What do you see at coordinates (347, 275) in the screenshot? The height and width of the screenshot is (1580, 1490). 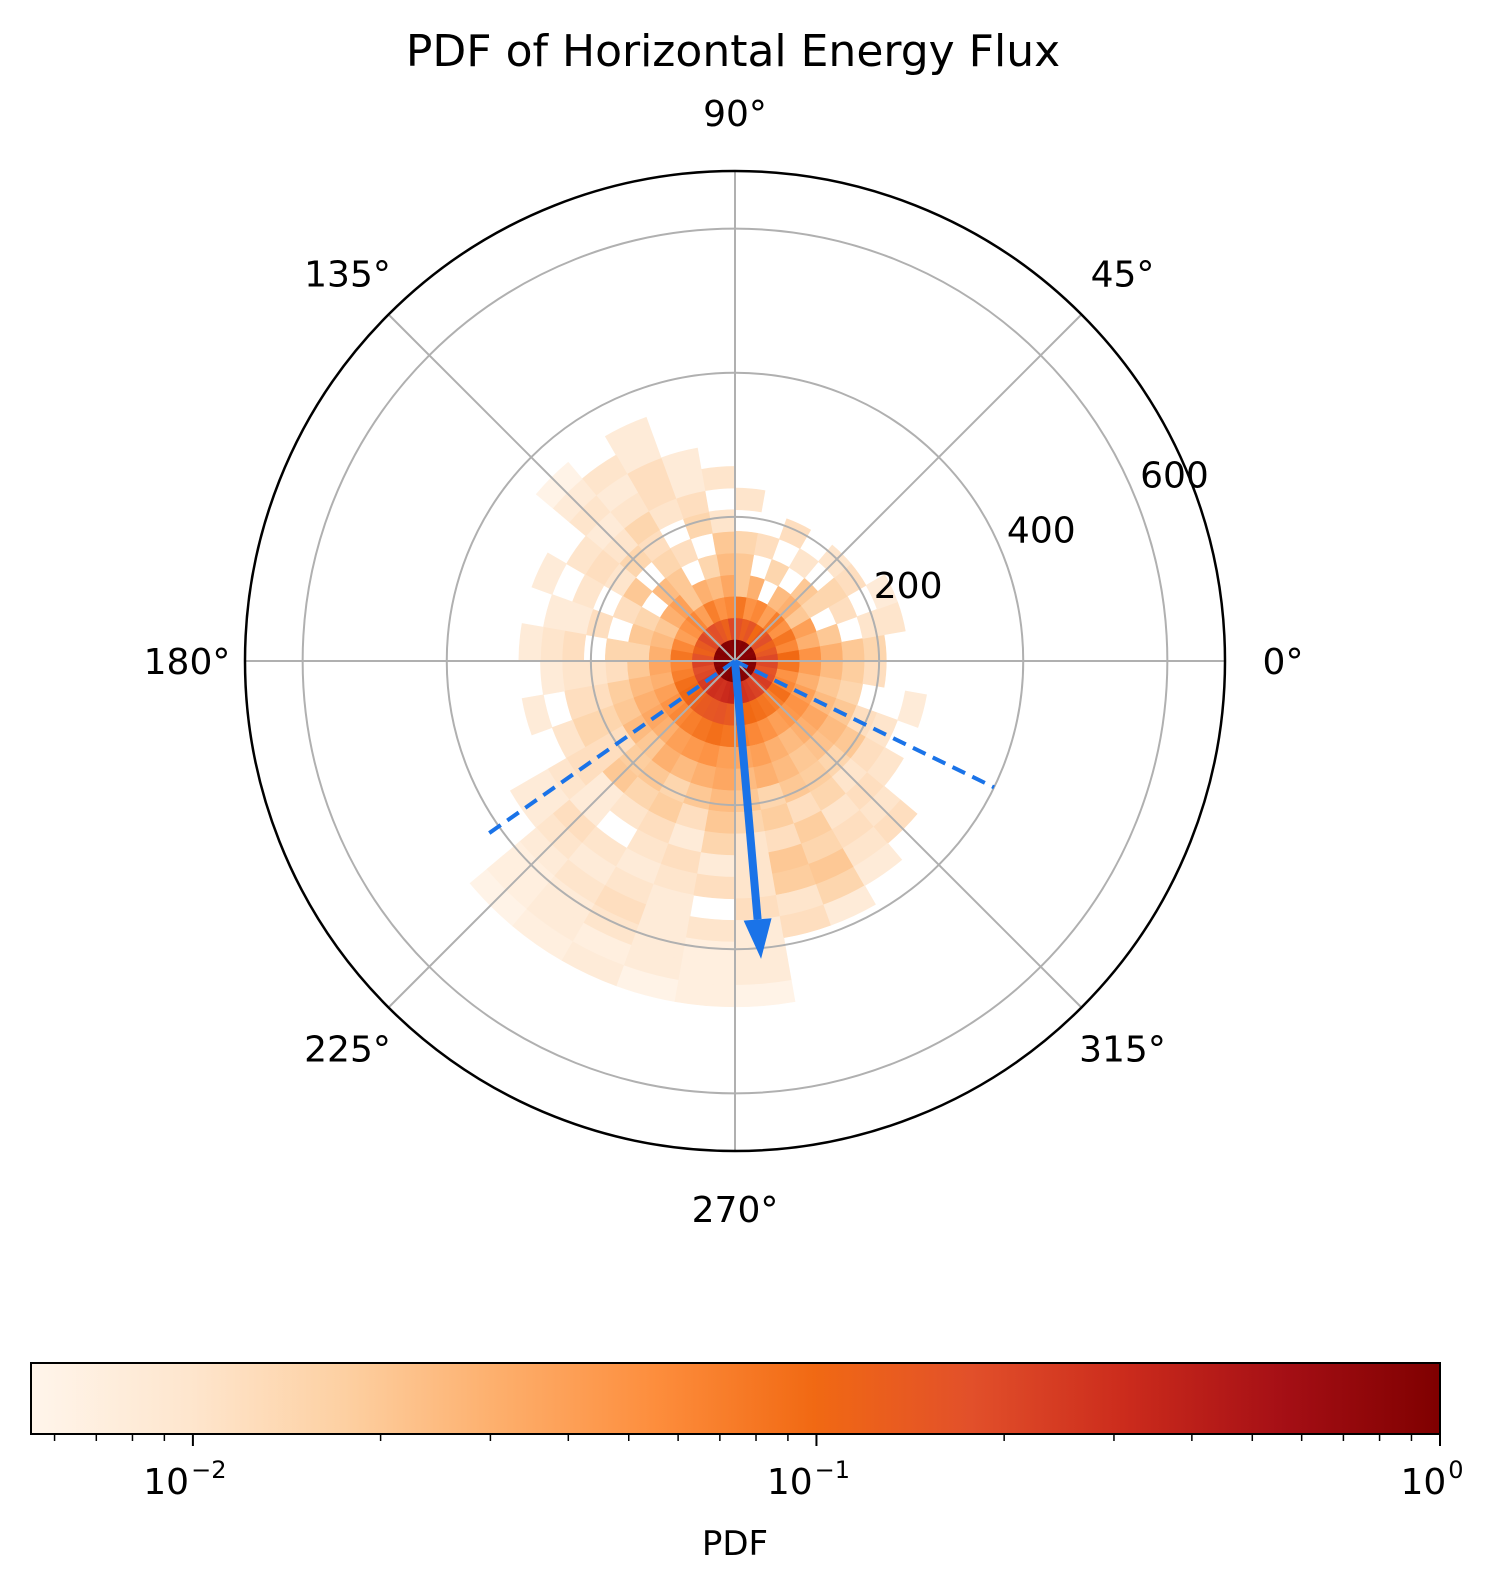 I see `angle-tick-label: 135°` at bounding box center [347, 275].